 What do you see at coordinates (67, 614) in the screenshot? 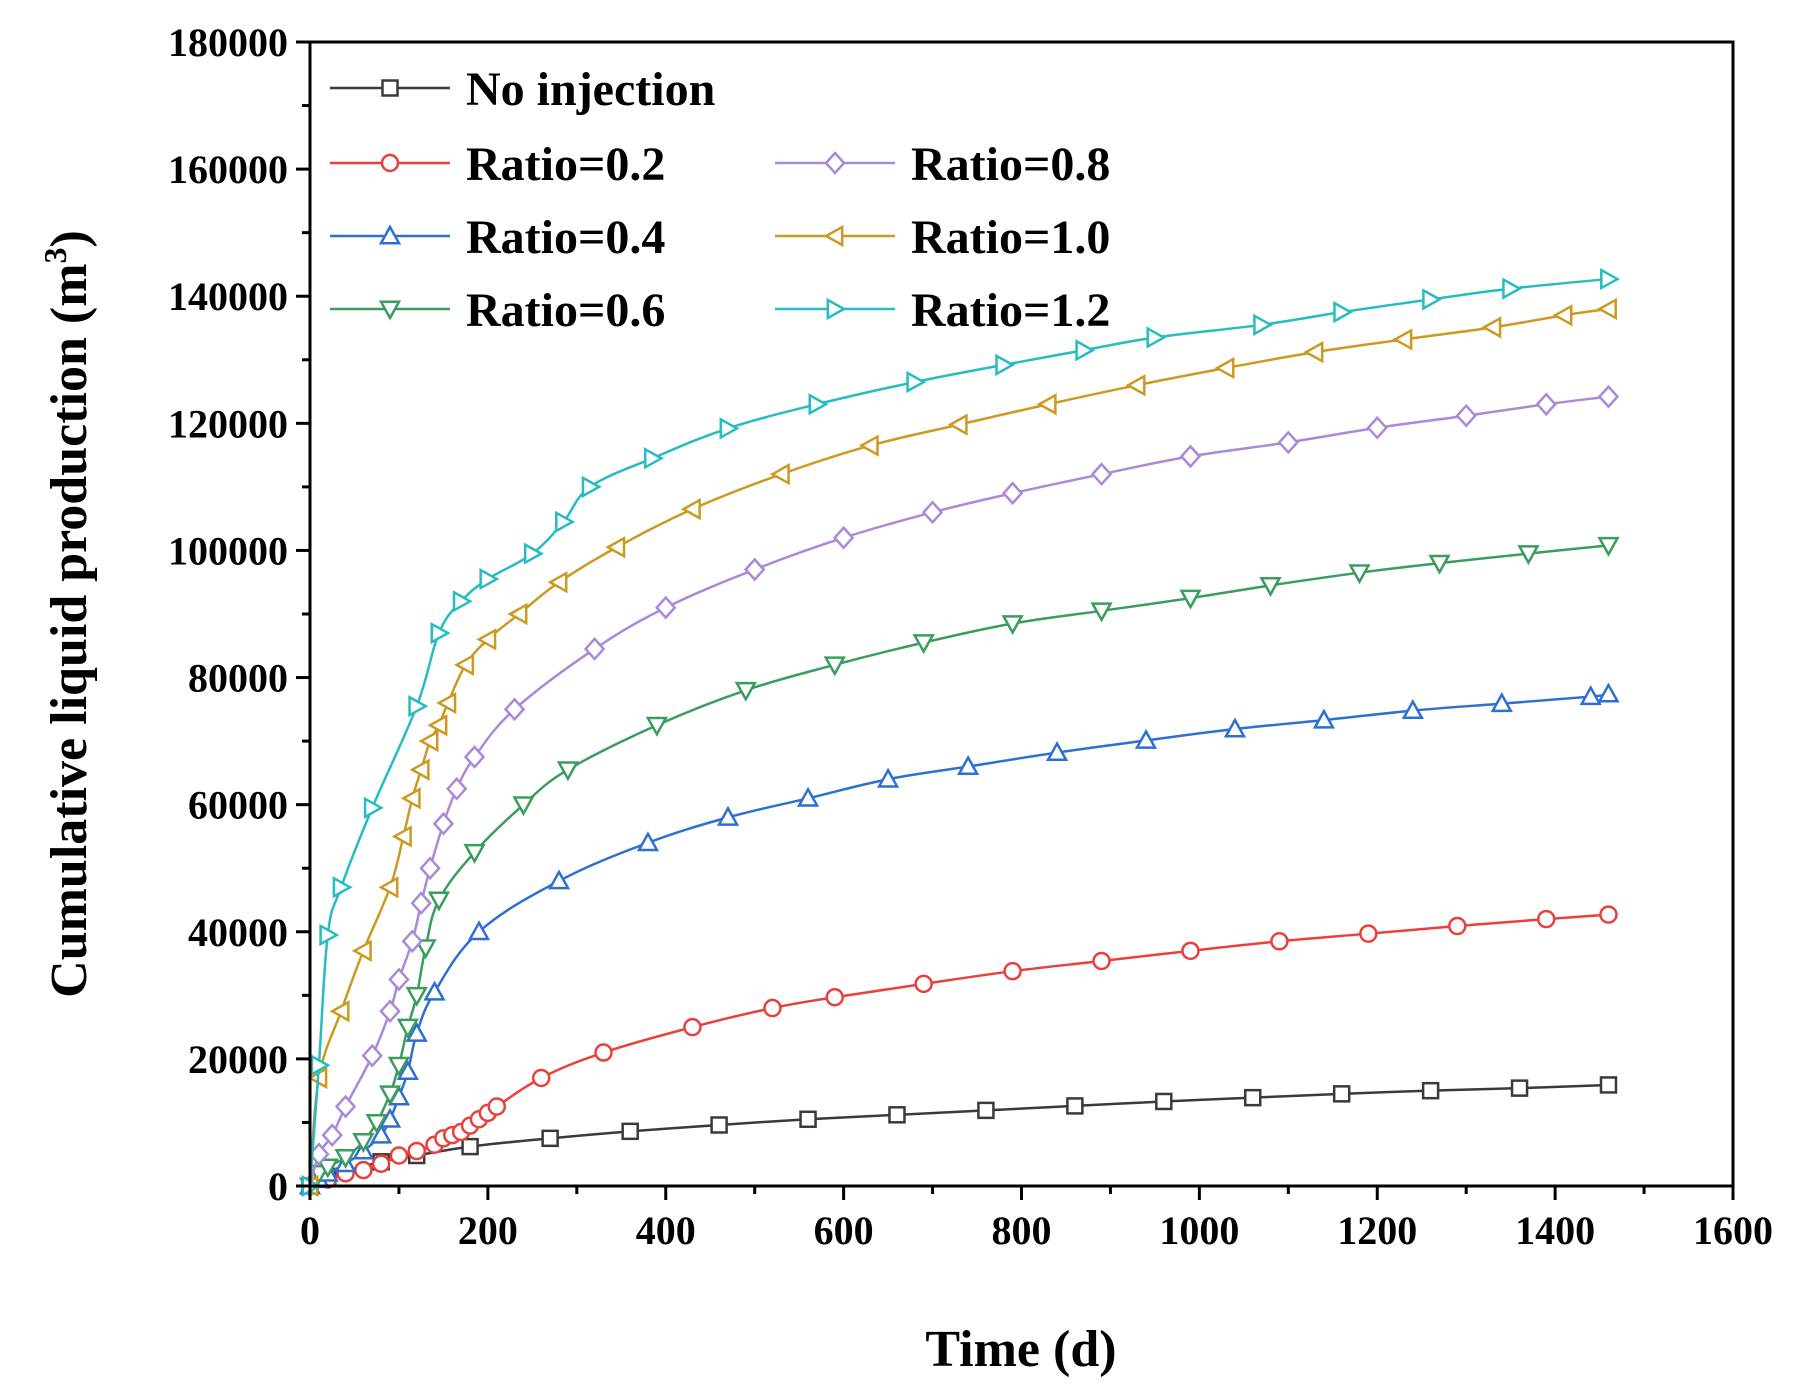
I see `y-axis-title: Cumulative liquid production (m3)` at bounding box center [67, 614].